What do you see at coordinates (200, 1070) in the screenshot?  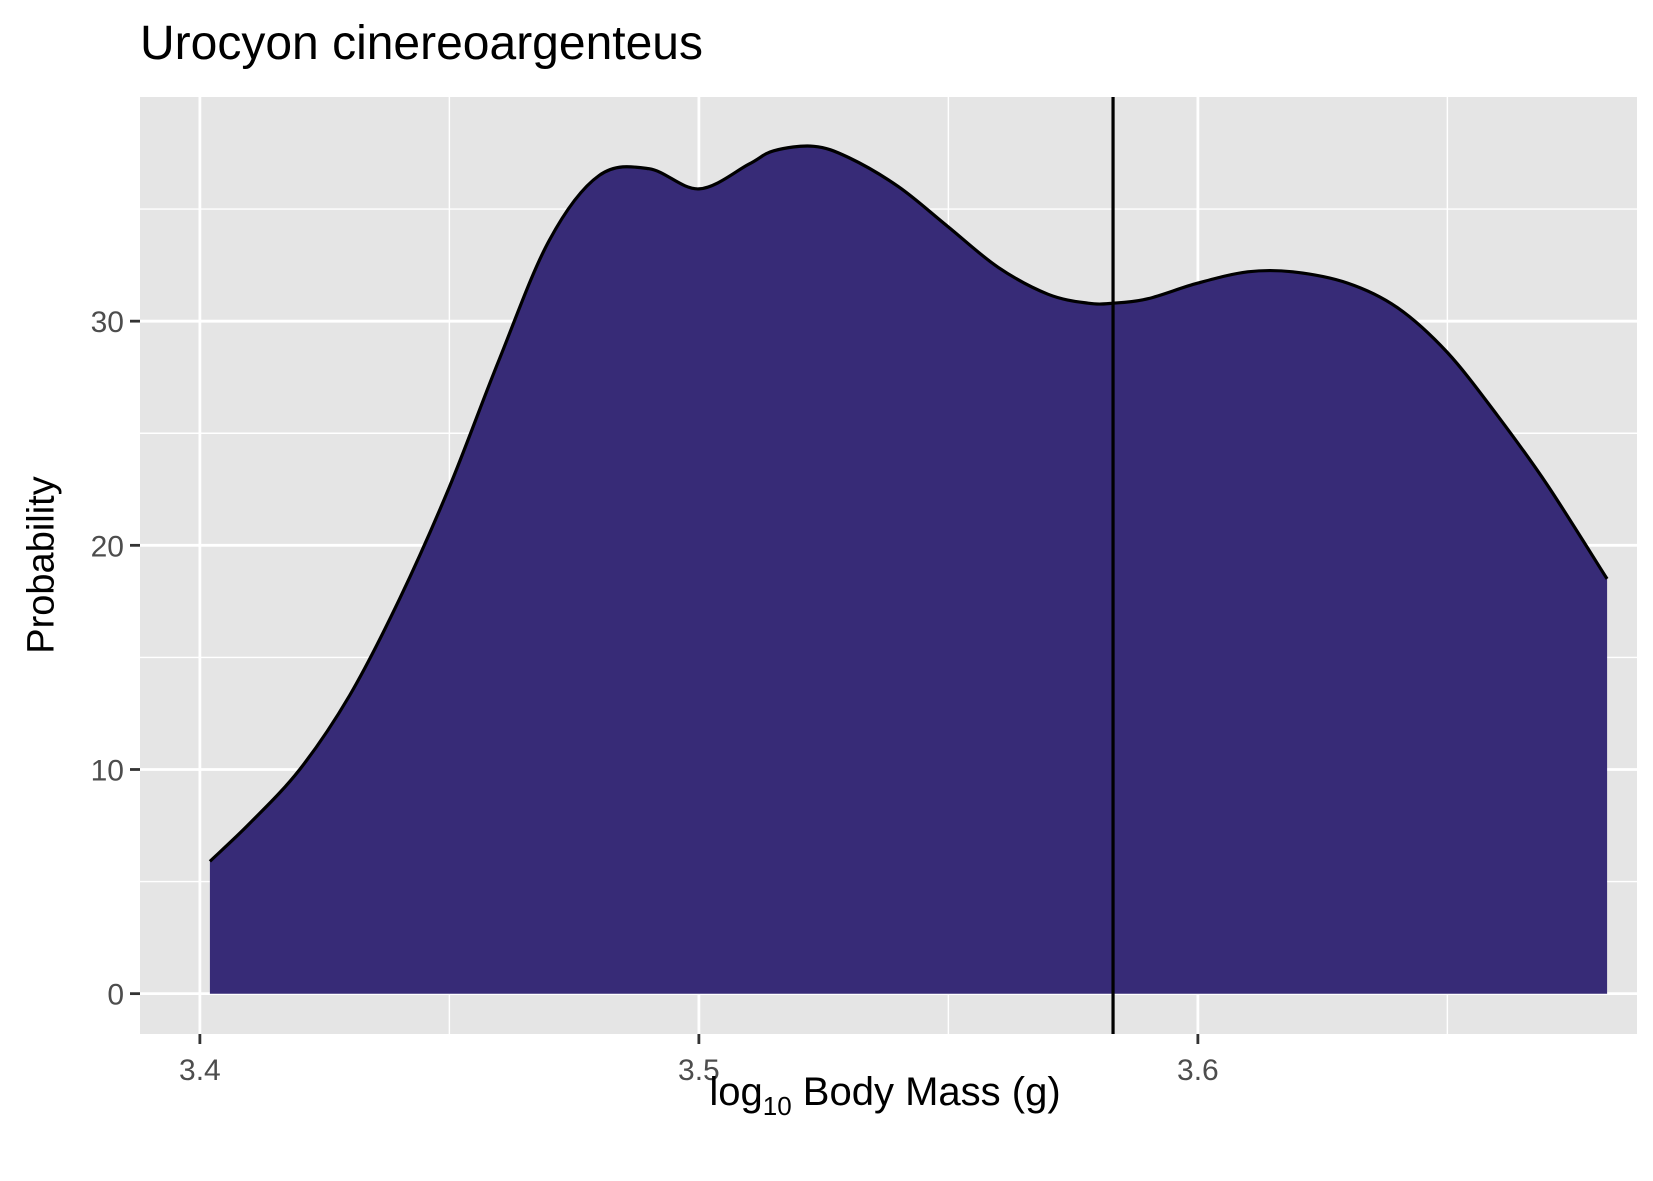 I see `x-tick-label: 3.4` at bounding box center [200, 1070].